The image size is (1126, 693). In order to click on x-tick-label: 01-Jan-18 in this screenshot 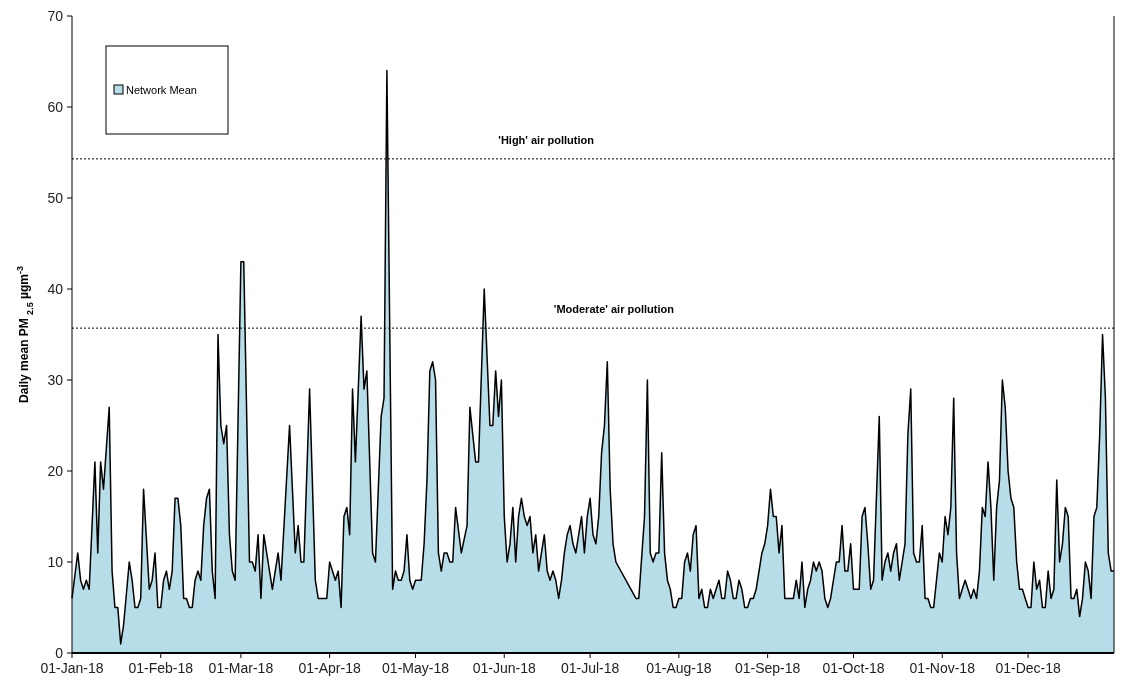, I will do `click(72, 668)`.